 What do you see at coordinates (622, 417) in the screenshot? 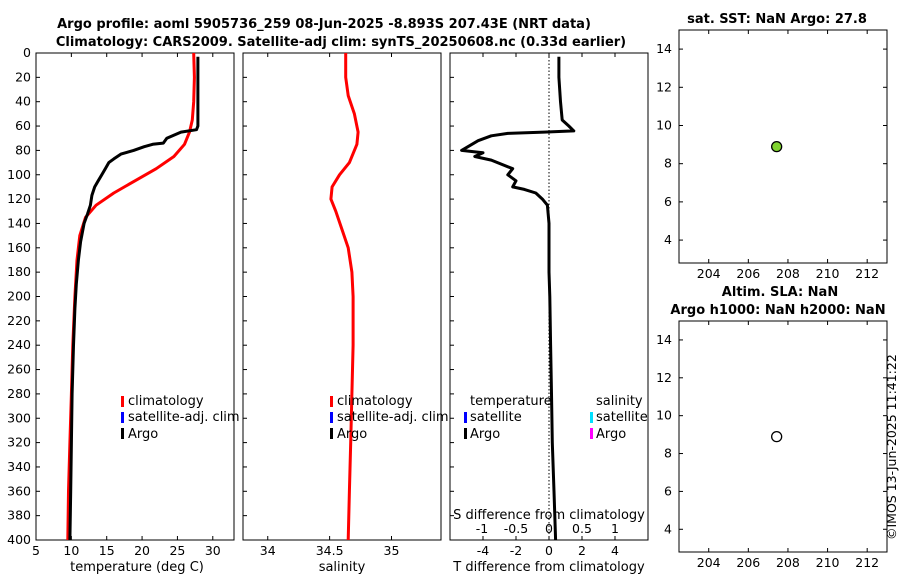
I see `legend-s-satellite-label: satellite` at bounding box center [622, 417].